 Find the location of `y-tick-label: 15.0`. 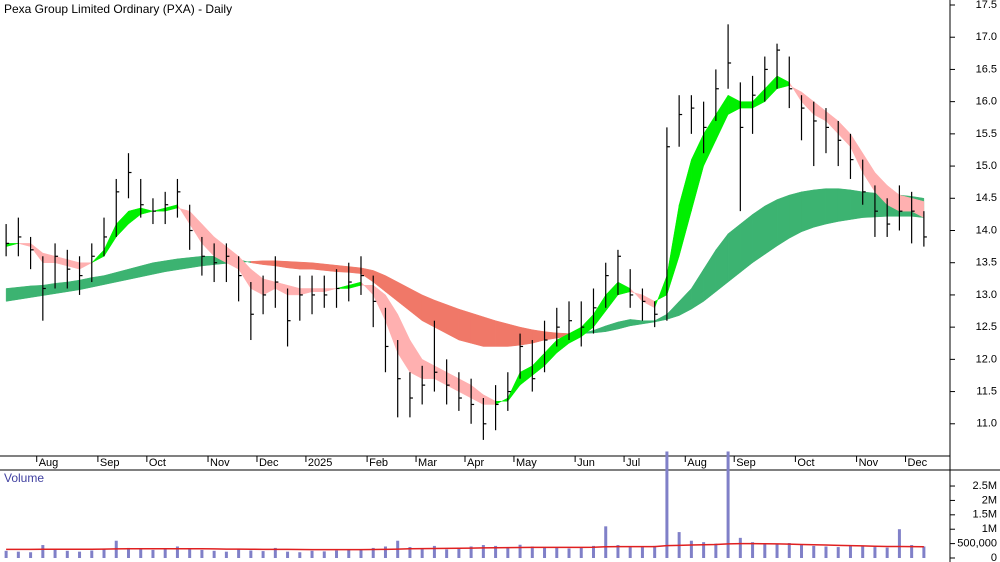

y-tick-label: 15.0 is located at coordinates (986, 166).